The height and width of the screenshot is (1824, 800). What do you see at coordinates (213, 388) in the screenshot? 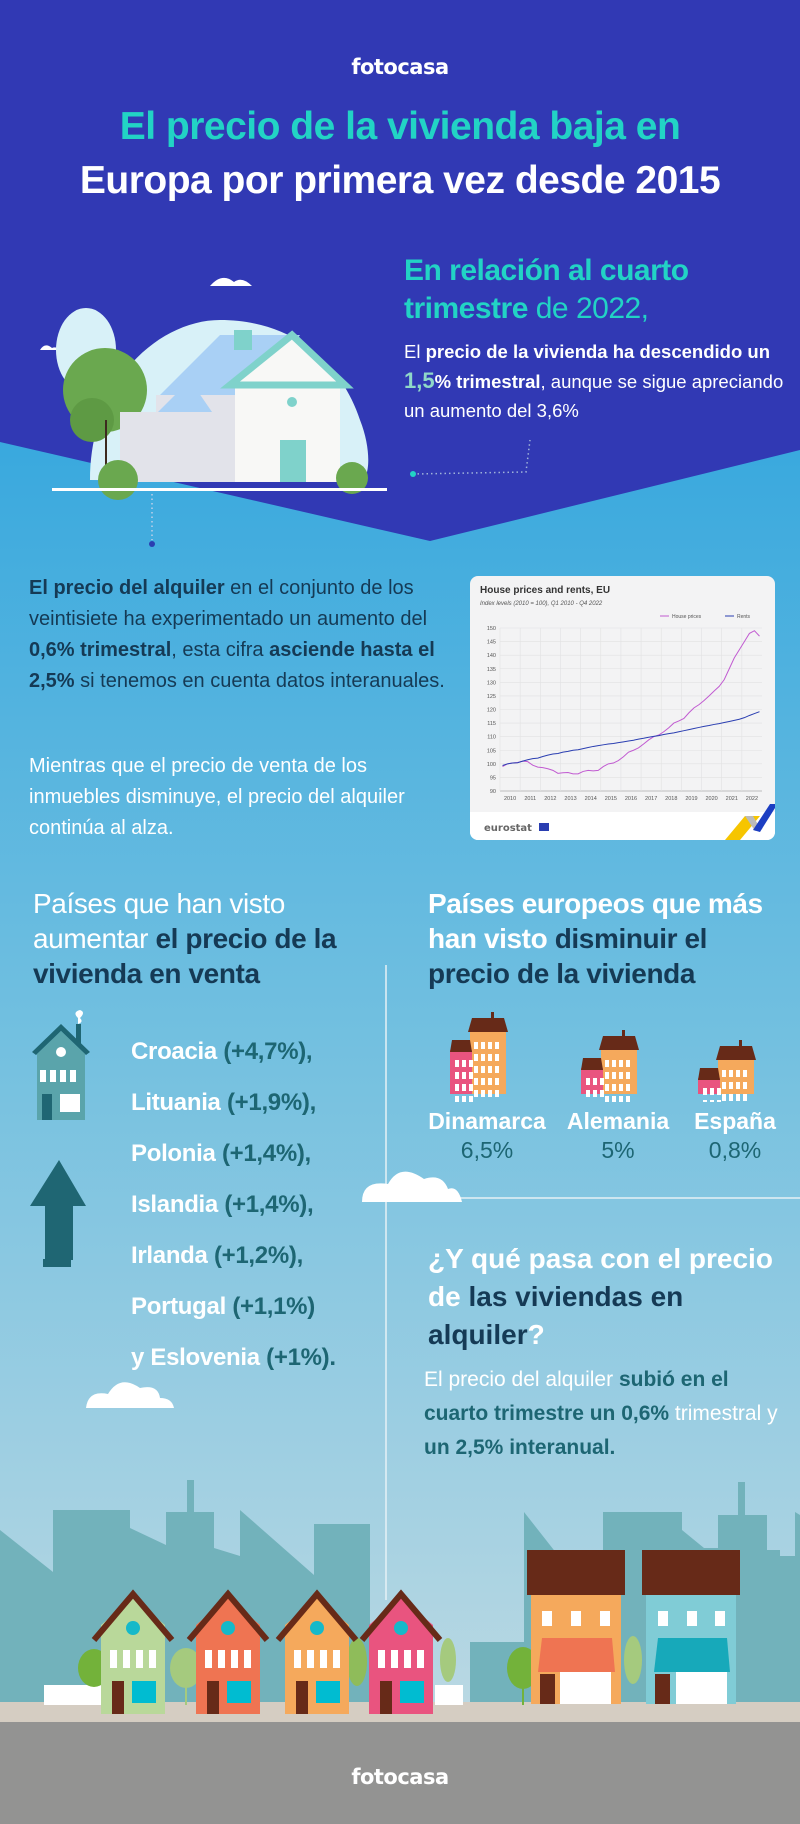
I see `hero-house-illustration` at bounding box center [213, 388].